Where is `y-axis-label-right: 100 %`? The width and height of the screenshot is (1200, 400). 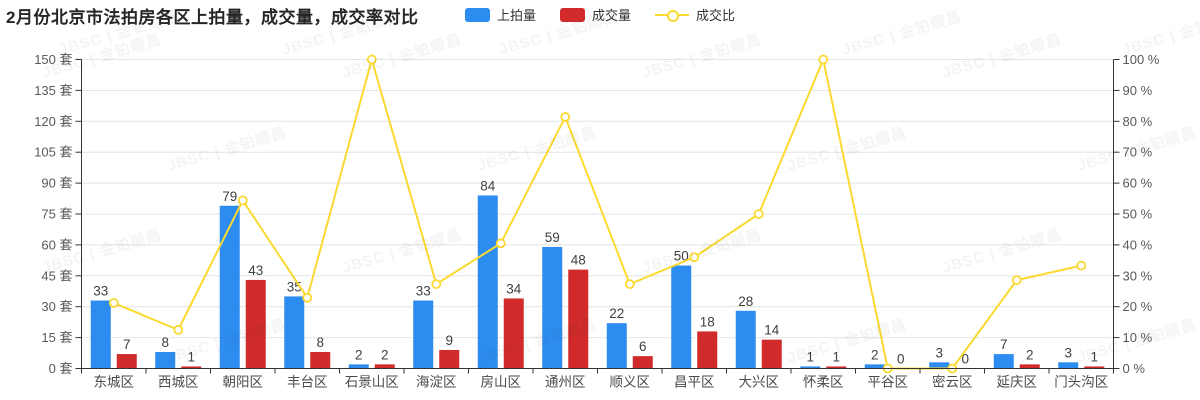
y-axis-label-right: 100 % is located at coordinates (1141, 59).